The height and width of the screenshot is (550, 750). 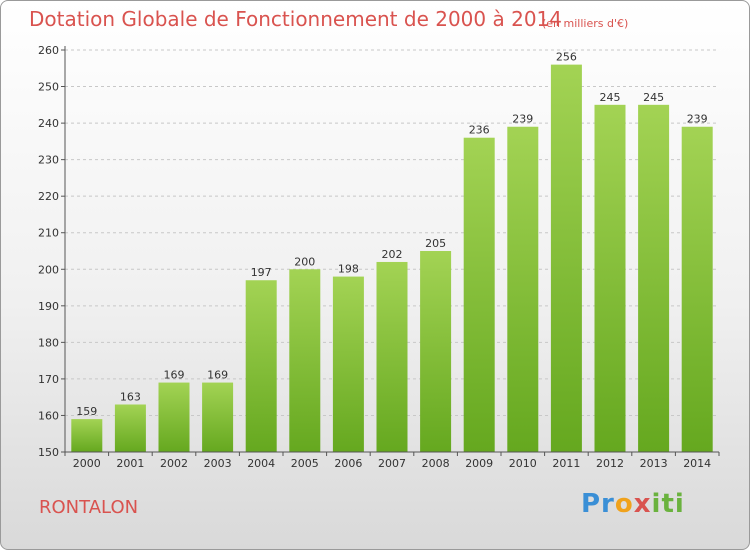 What do you see at coordinates (48, 415) in the screenshot?
I see `y-tick-label: 160` at bounding box center [48, 415].